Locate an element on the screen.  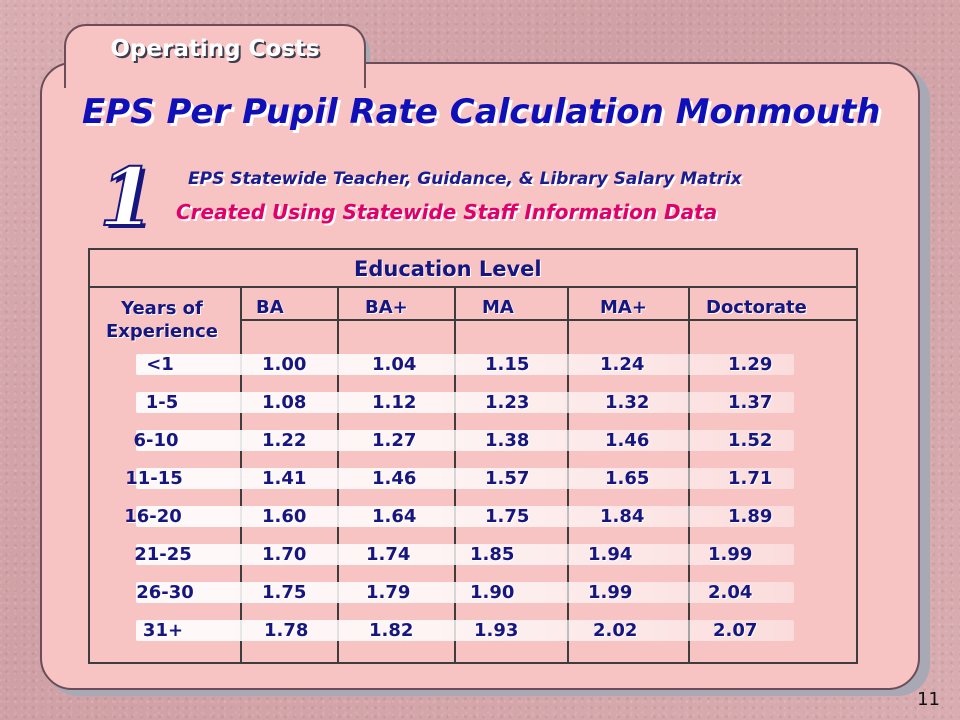
column-header-doctorate: Doctorate is located at coordinates (756, 307).